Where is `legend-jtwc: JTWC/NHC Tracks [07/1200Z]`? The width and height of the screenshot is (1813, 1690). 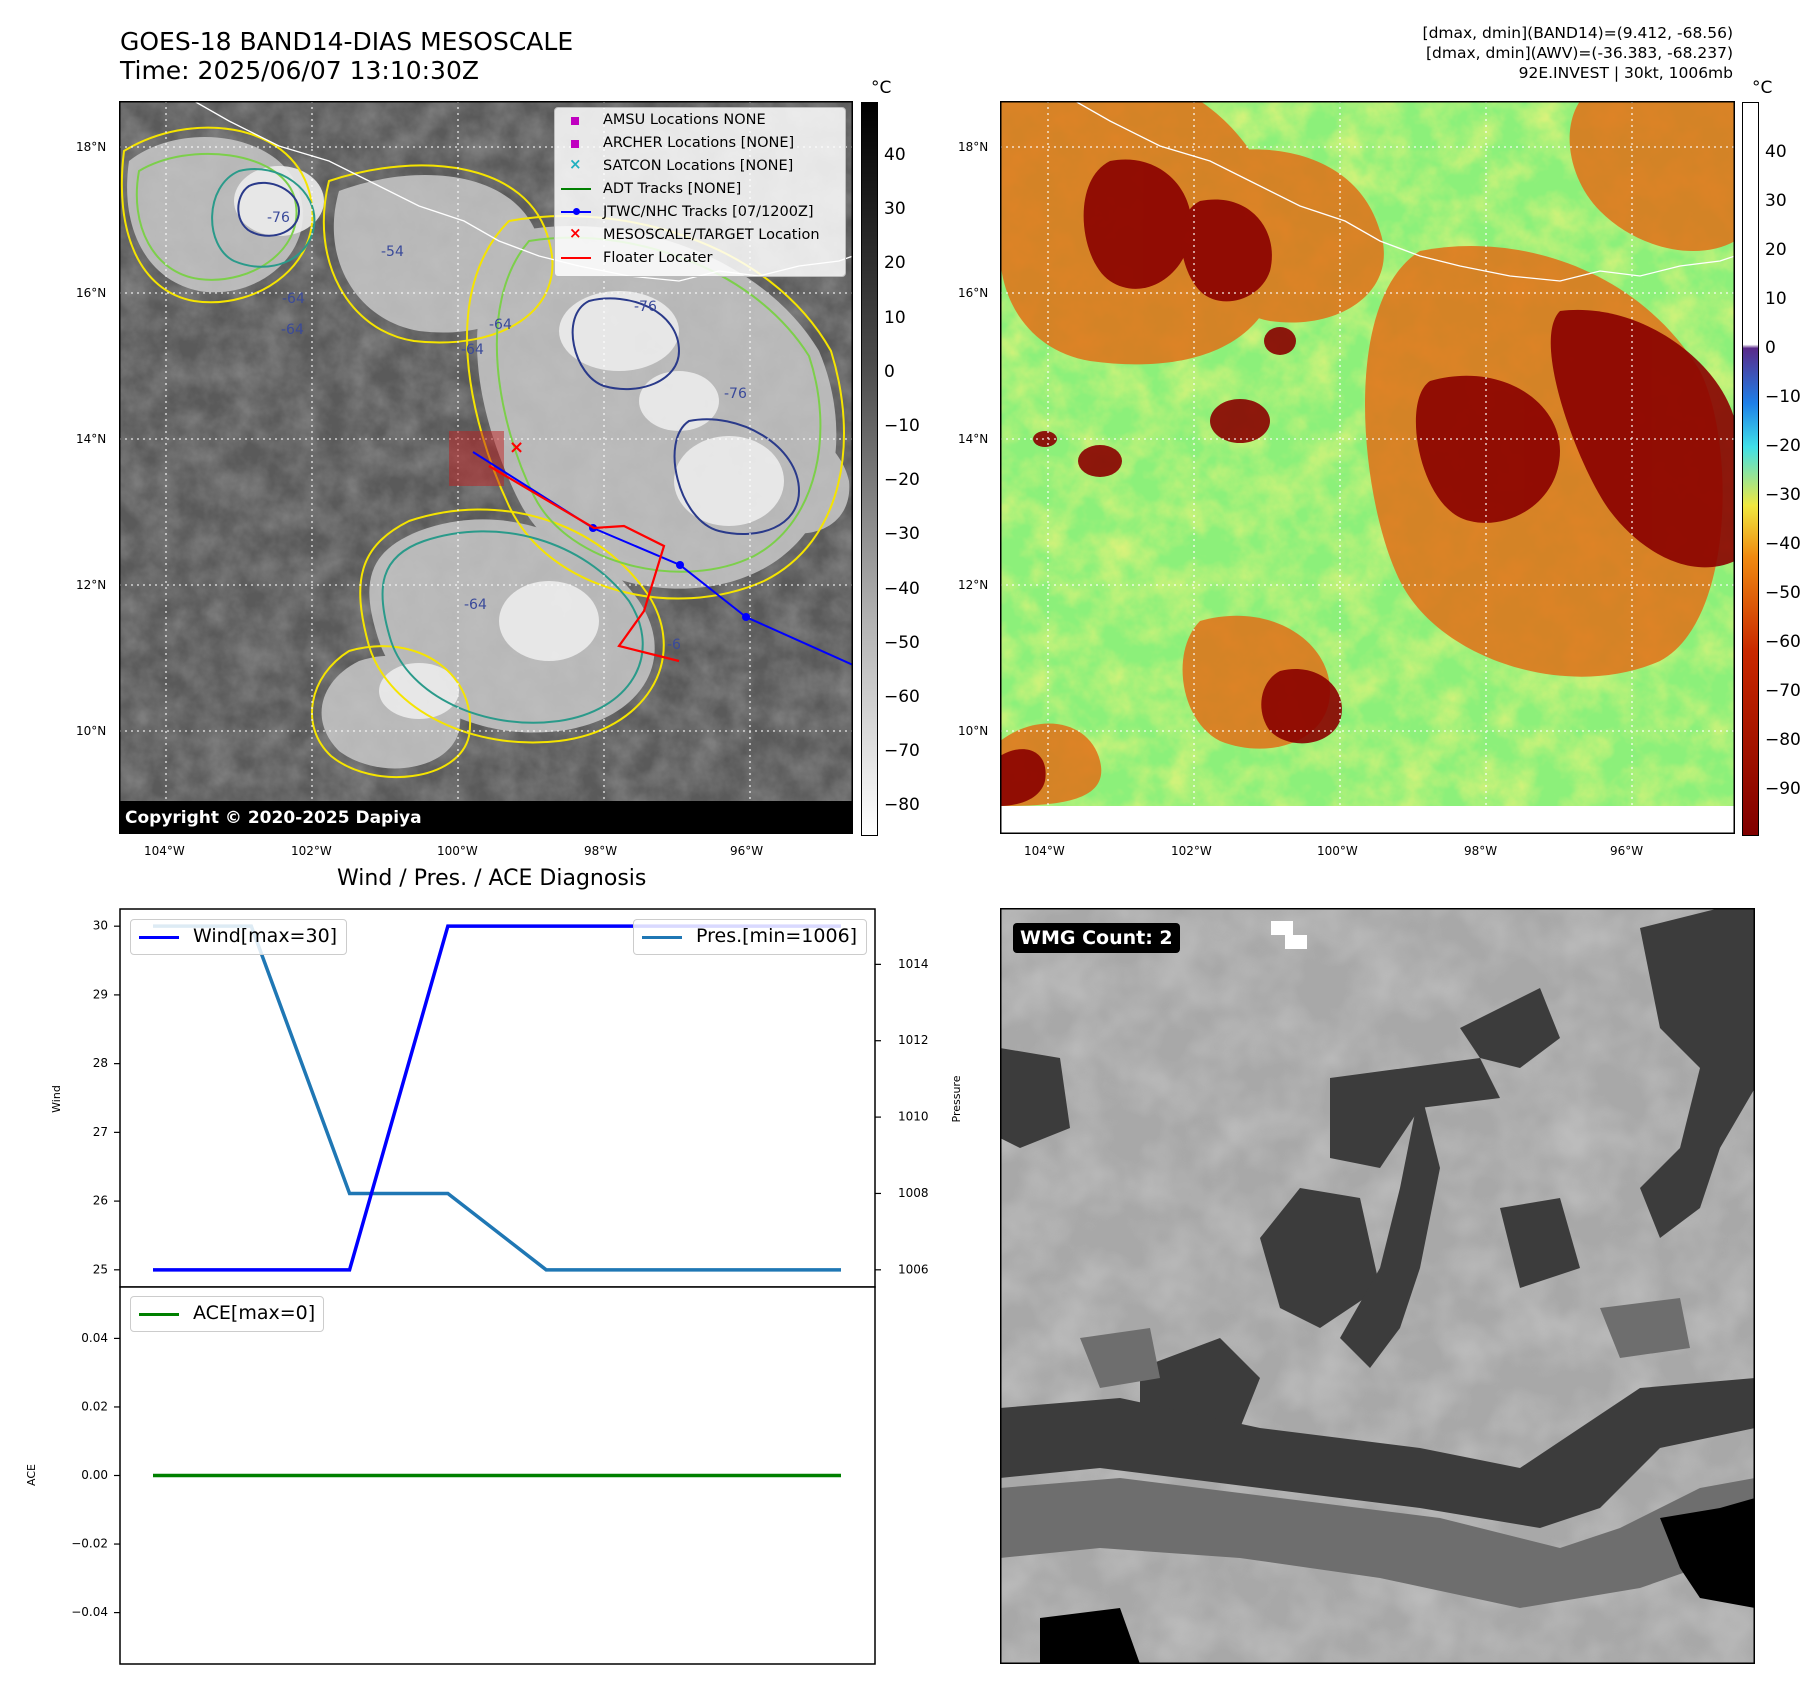
legend-jtwc: JTWC/NHC Tracks [07/1200Z] is located at coordinates (708, 212).